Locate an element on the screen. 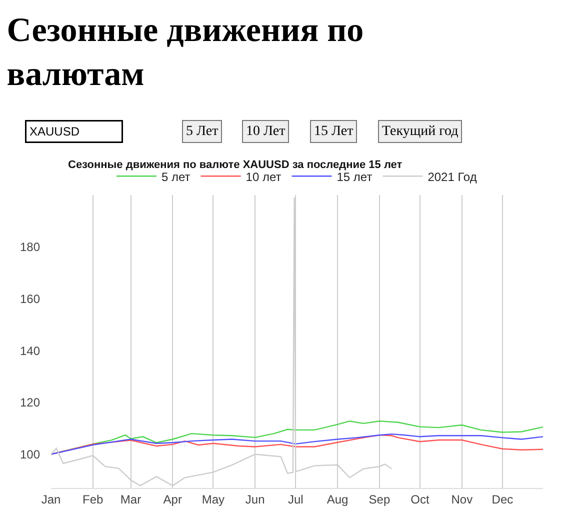  x-tick-label: Sep is located at coordinates (379, 499).